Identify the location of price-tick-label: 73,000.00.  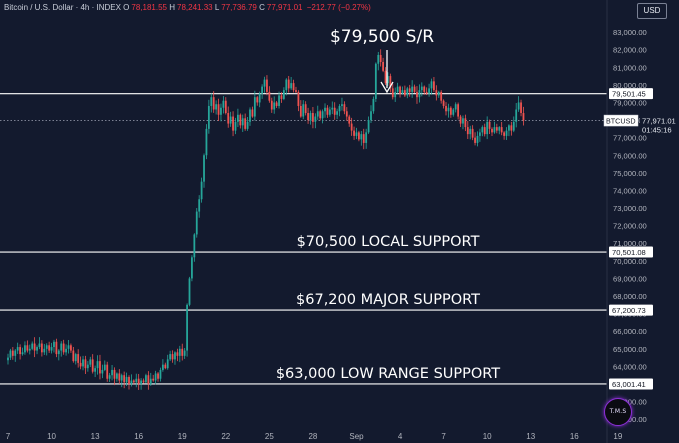
(630, 208).